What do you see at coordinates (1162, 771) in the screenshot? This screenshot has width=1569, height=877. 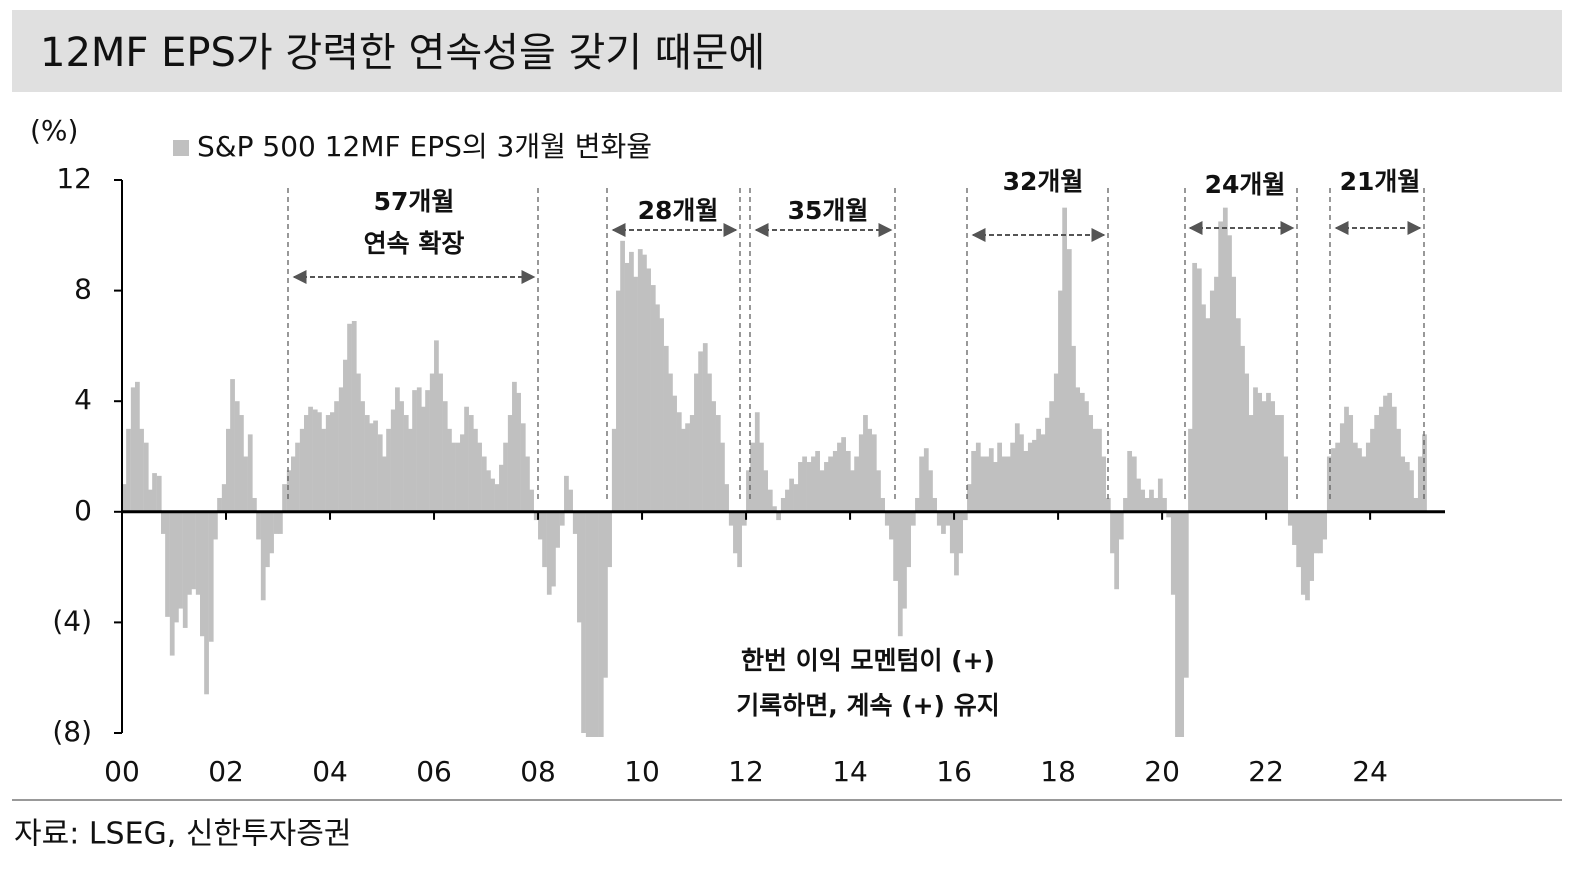 I see `x-tick-label: 20` at bounding box center [1162, 771].